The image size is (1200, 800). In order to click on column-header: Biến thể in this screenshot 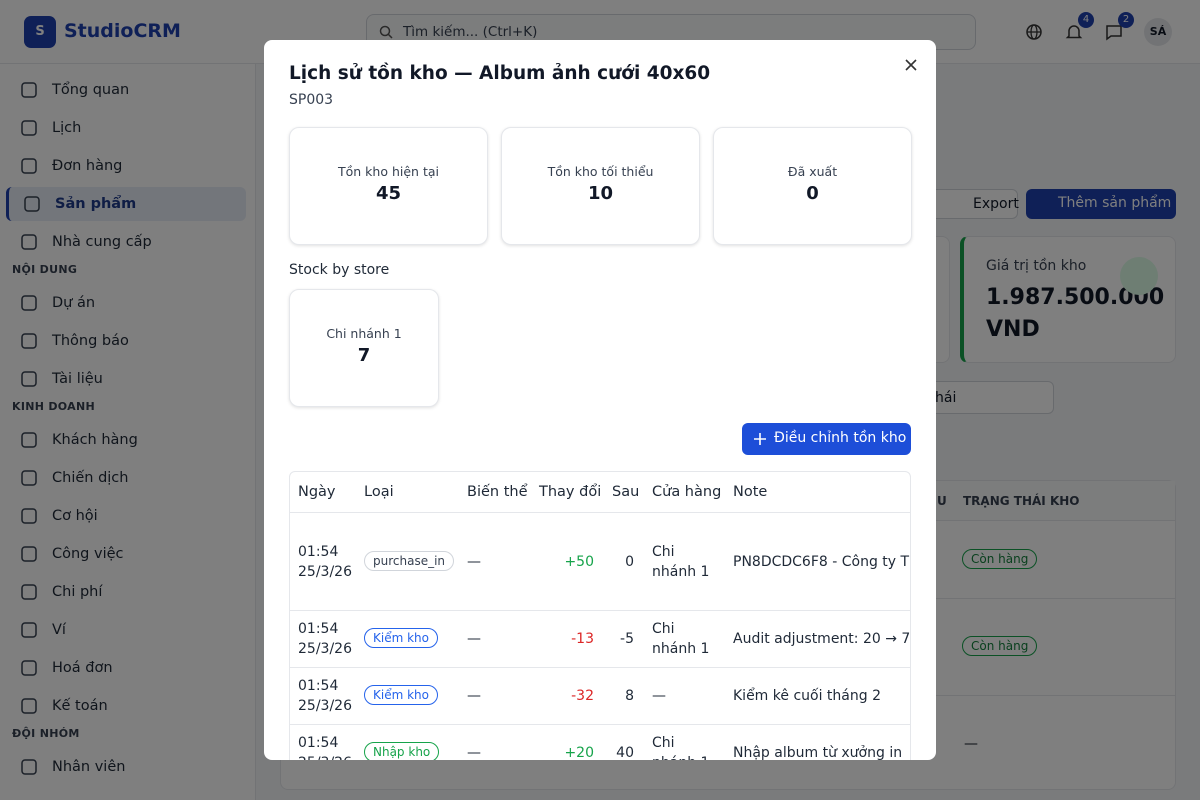, I will do `click(497, 492)`.